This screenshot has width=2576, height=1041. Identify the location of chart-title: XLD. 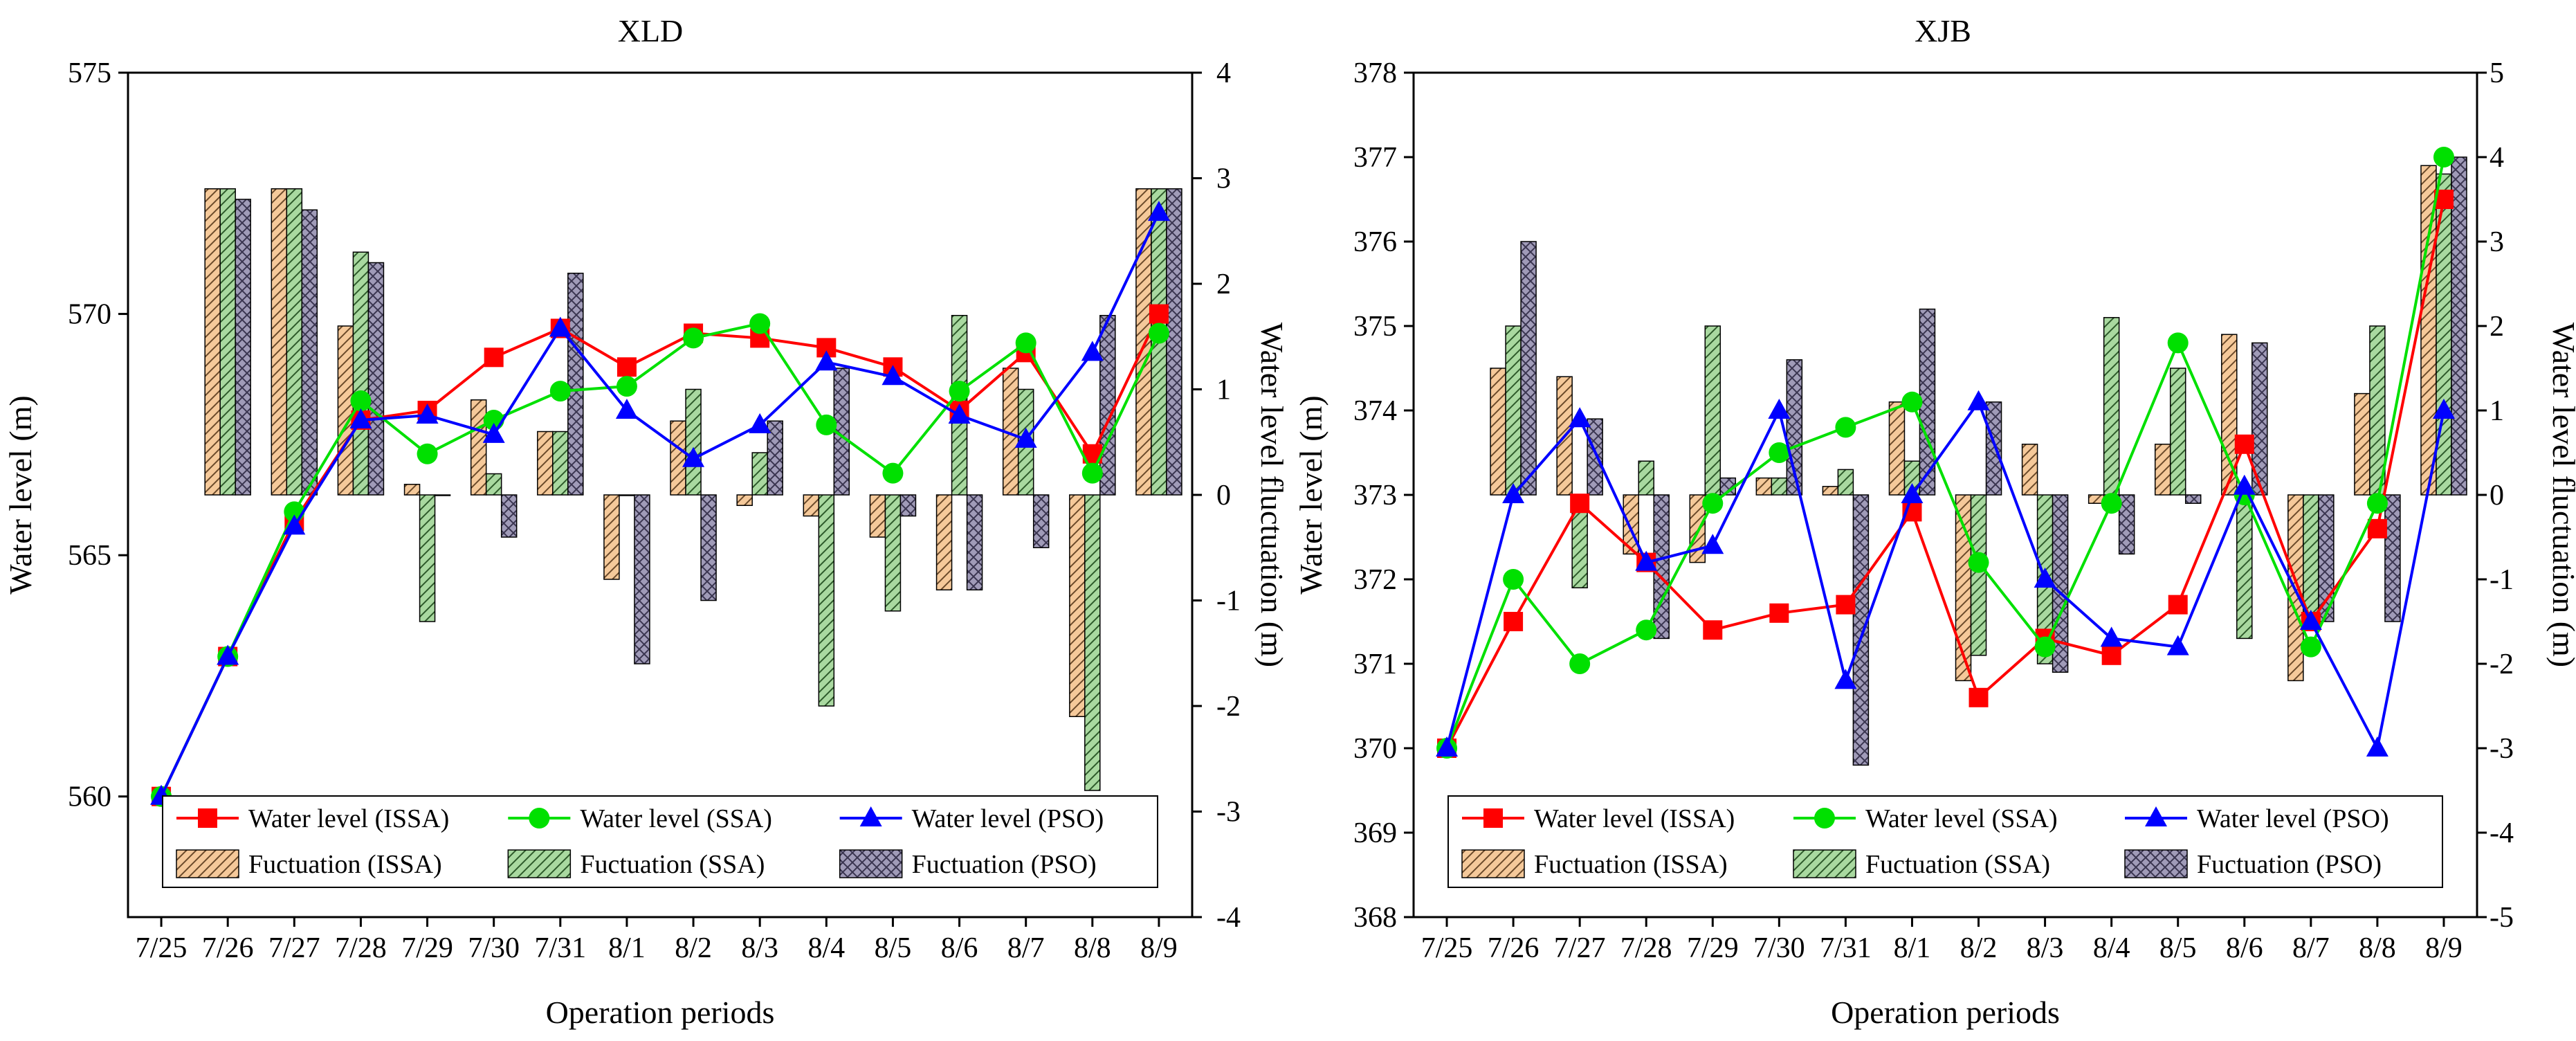
(651, 30).